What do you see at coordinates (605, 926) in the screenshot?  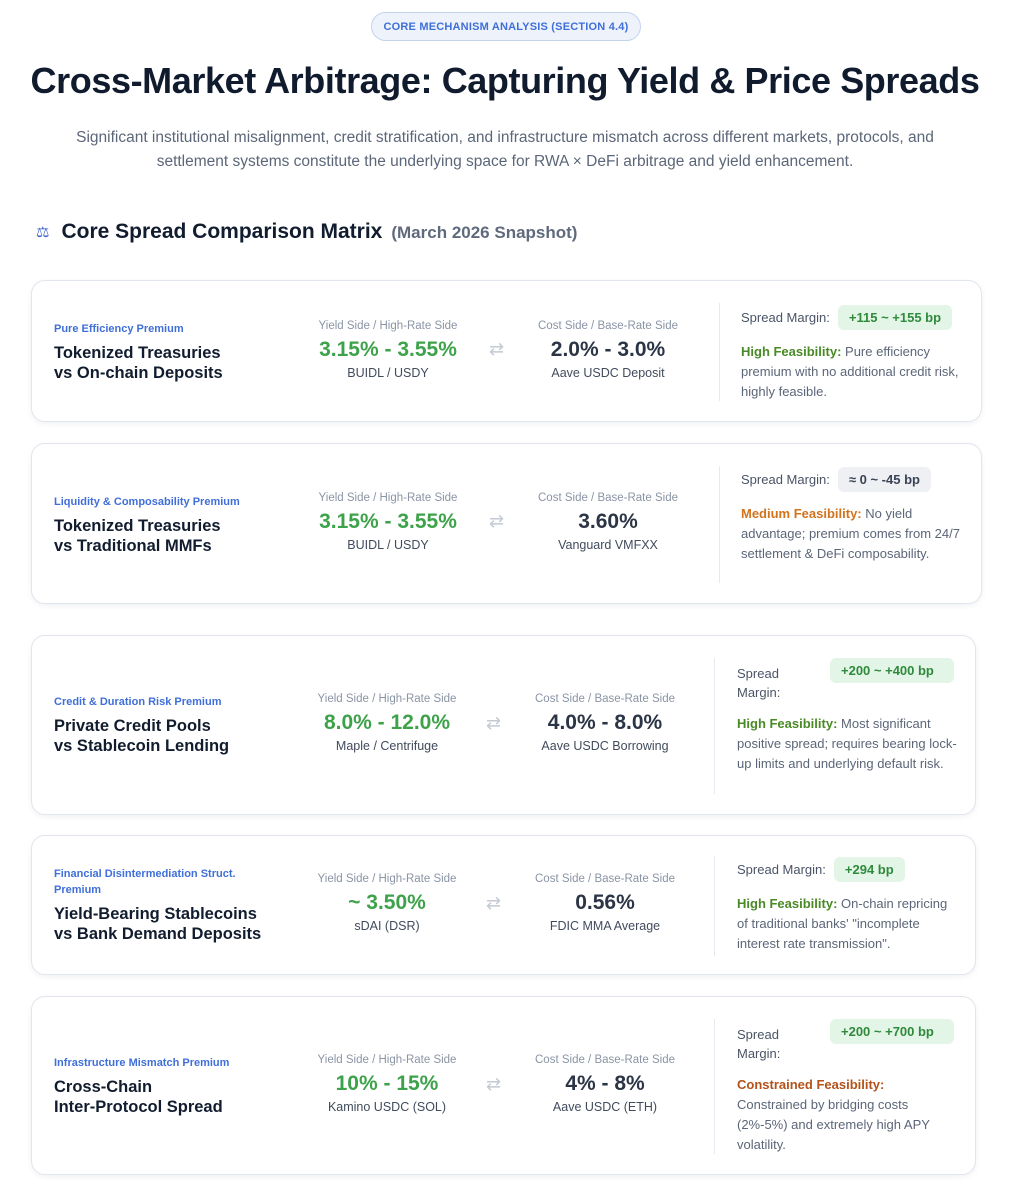 I see `cost-source: FDIC MMA Average` at bounding box center [605, 926].